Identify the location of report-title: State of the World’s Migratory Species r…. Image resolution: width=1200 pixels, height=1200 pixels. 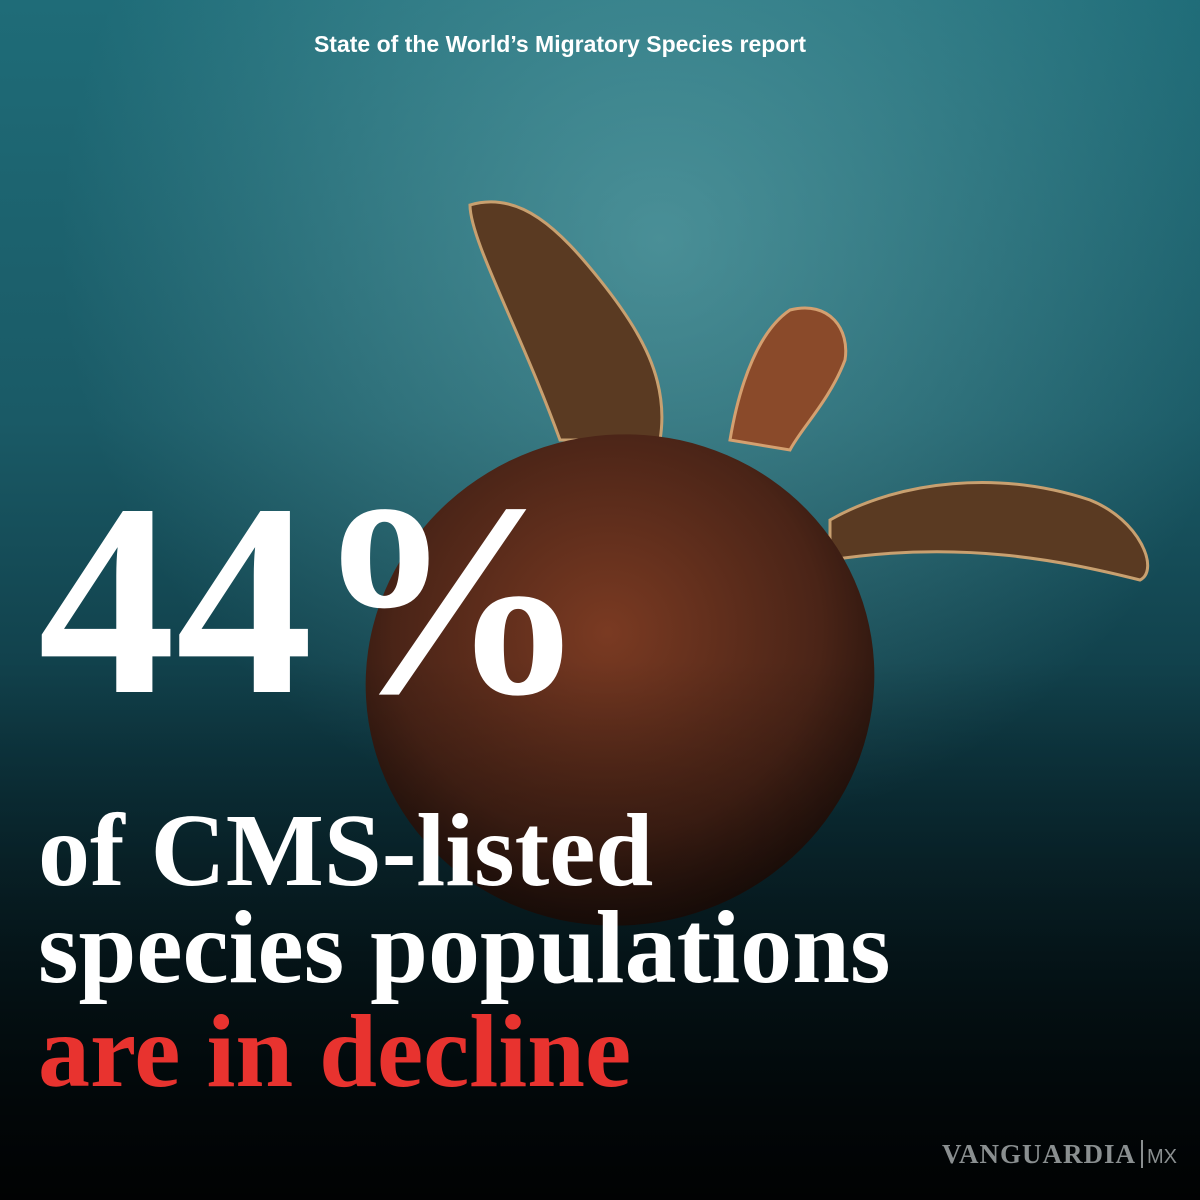
(560, 44).